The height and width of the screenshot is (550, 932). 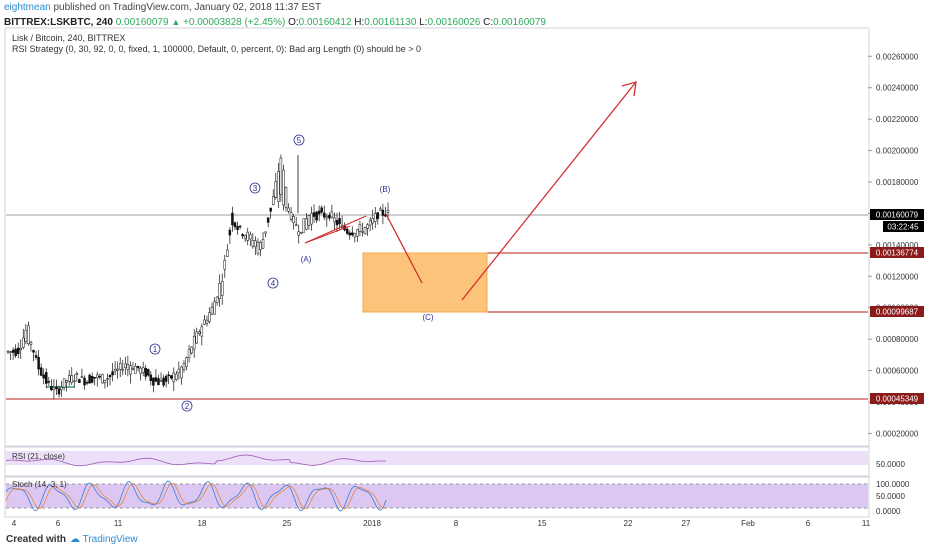 What do you see at coordinates (155, 349) in the screenshot?
I see `wave-label-1: 1` at bounding box center [155, 349].